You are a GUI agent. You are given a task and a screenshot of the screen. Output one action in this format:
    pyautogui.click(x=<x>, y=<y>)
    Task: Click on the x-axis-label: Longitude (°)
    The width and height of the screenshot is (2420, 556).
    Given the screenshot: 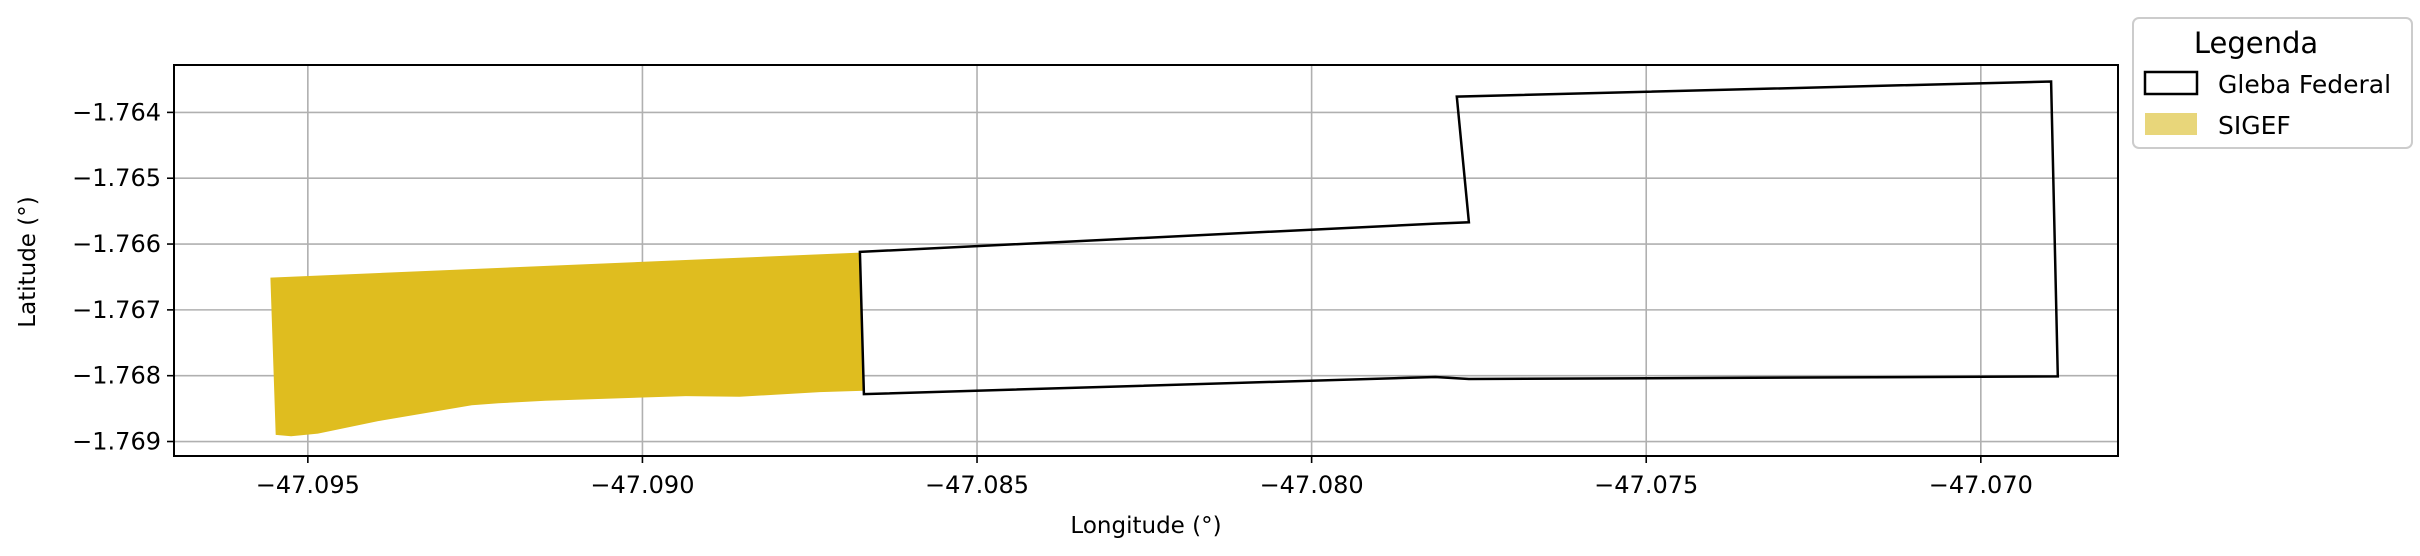 What is the action you would take?
    pyautogui.click(x=1145, y=526)
    